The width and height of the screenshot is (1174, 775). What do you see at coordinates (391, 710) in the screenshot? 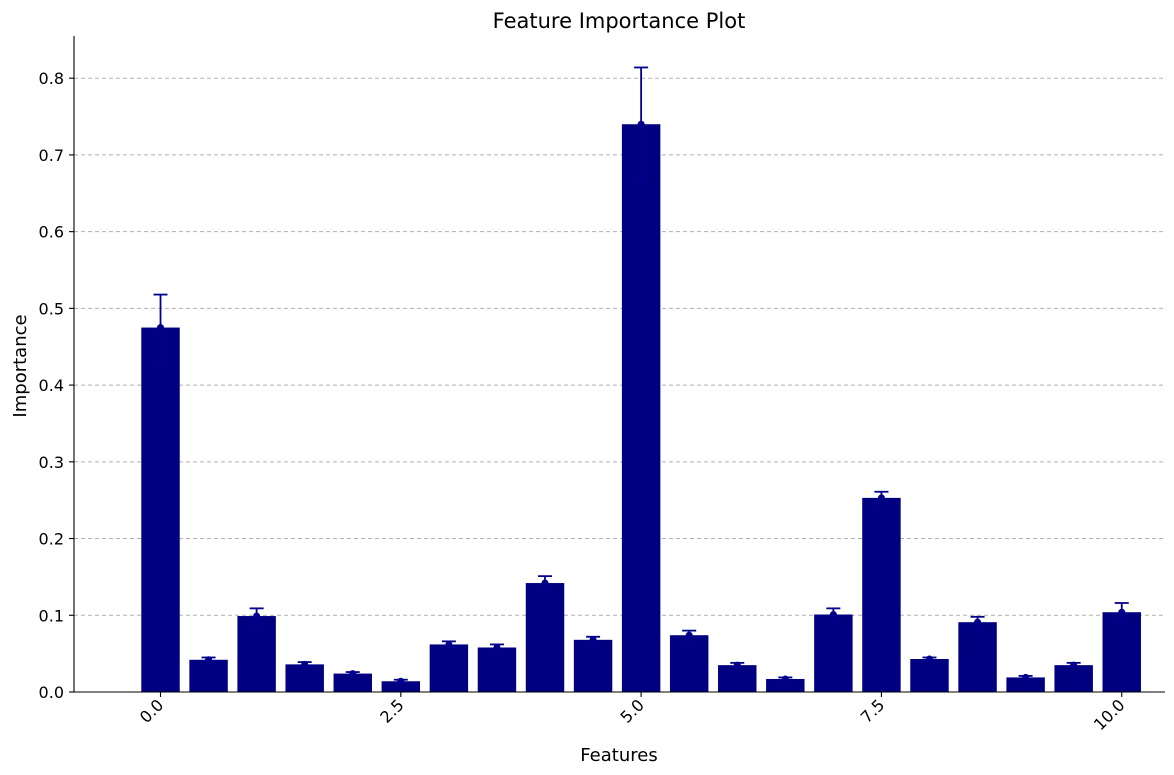
I see `x-tick-label: 2.5` at bounding box center [391, 710].